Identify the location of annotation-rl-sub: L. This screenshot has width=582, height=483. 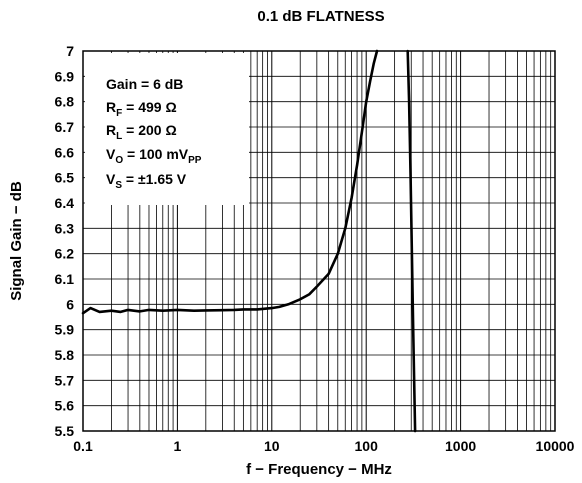
(119, 136).